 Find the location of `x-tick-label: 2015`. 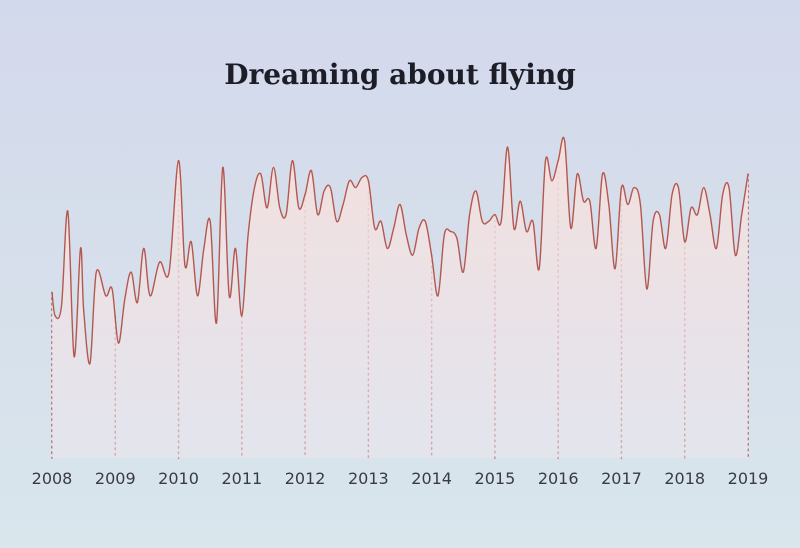

x-tick-label: 2015 is located at coordinates (495, 478).